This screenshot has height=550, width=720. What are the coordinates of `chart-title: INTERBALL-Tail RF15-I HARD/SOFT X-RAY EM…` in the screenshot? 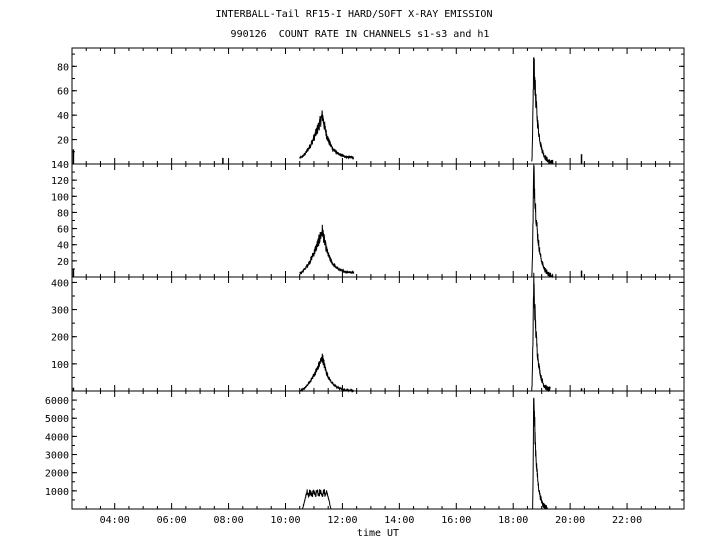 It's located at (354, 14).